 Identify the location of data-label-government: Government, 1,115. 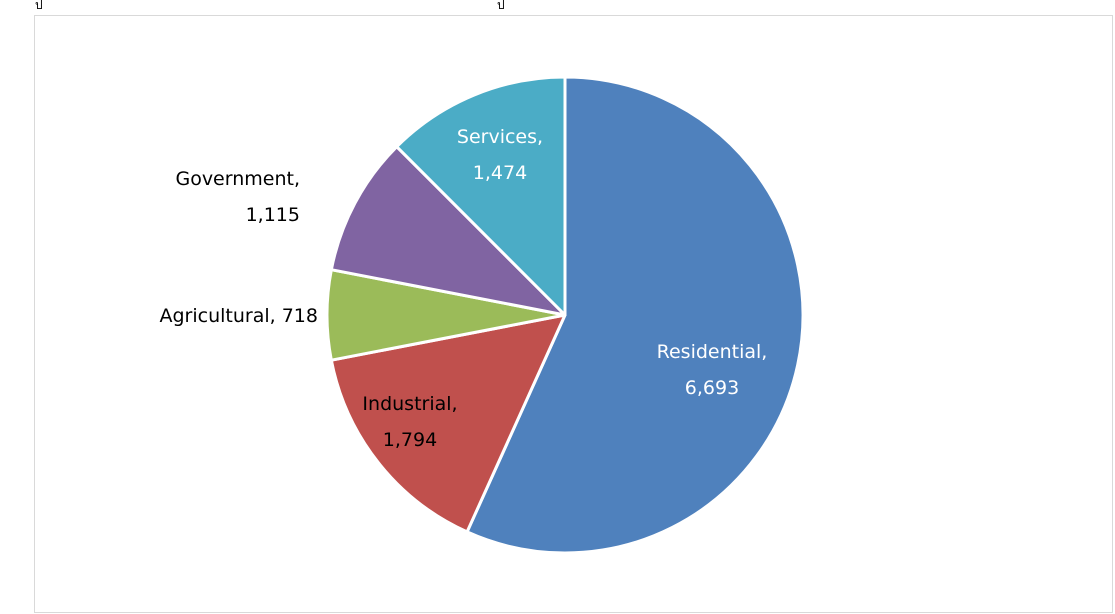
(237, 197).